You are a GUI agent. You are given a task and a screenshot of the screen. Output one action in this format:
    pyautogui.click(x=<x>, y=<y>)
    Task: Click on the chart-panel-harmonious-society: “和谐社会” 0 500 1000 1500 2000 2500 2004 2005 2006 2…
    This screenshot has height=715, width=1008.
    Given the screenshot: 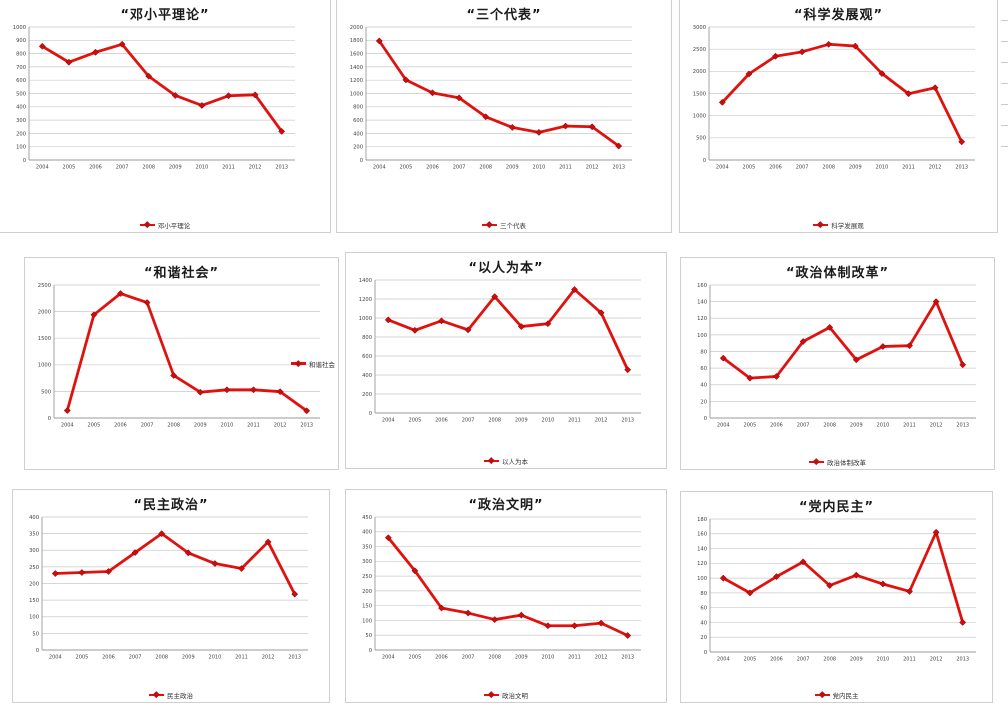 What is the action you would take?
    pyautogui.click(x=181, y=363)
    